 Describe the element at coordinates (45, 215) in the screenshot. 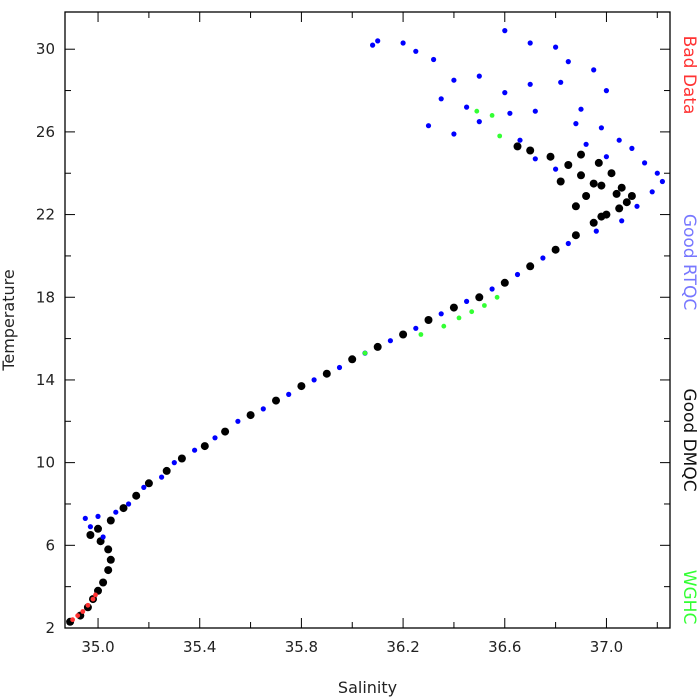

I see `y-tick-label: 22` at that location.